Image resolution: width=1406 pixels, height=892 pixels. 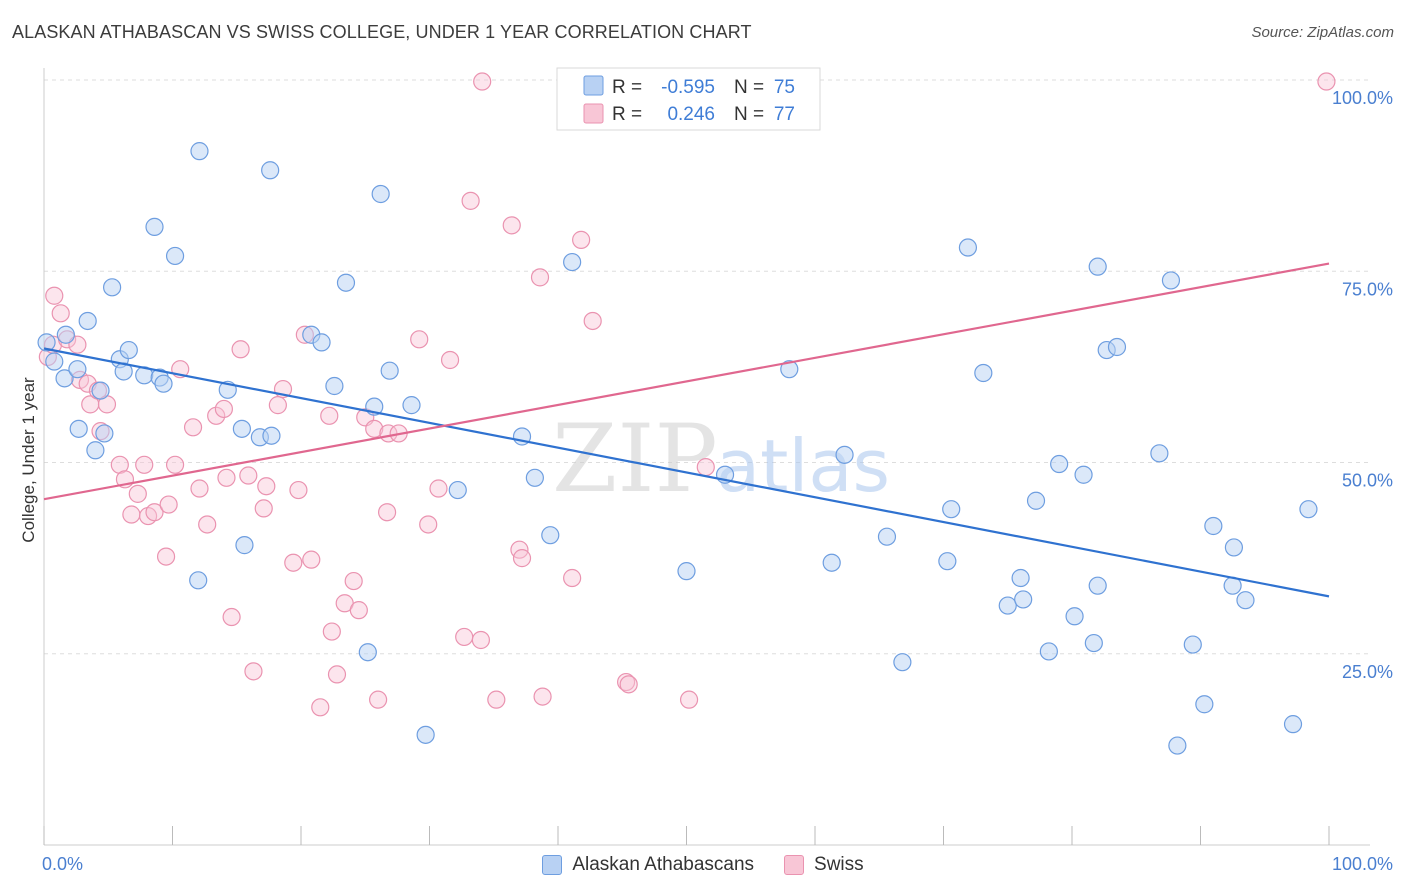 I want to click on legend-n-value-2: 77, so click(x=784, y=114).